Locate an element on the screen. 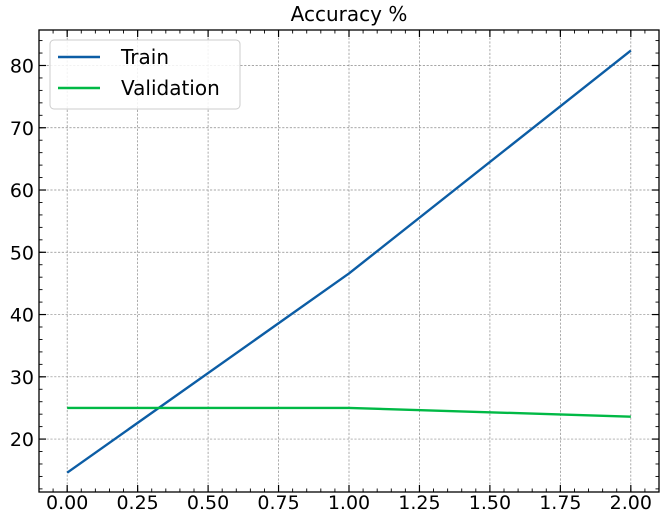 Image resolution: width=663 pixels, height=521 pixels. y-tick-label: 60 is located at coordinates (22, 191).